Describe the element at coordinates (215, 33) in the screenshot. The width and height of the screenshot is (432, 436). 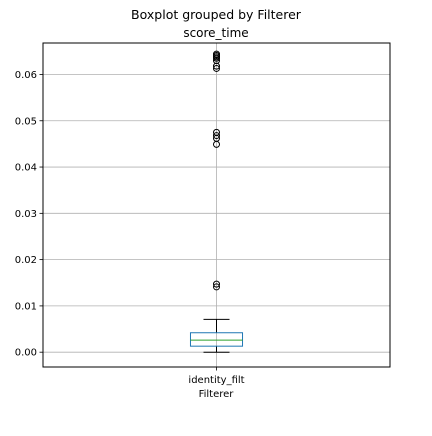
I see `chart-title: score_time` at that location.